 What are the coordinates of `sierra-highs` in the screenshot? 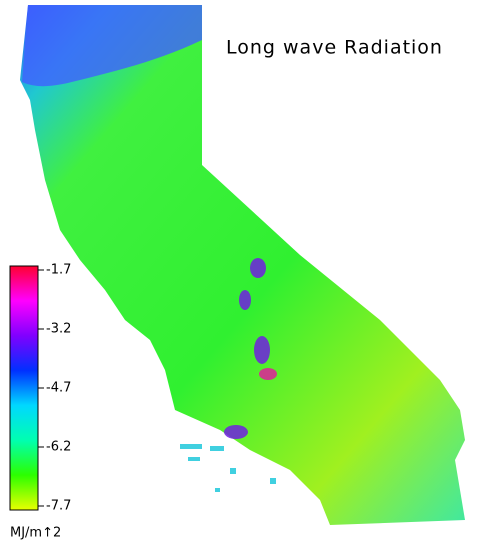 It's located at (250, 348).